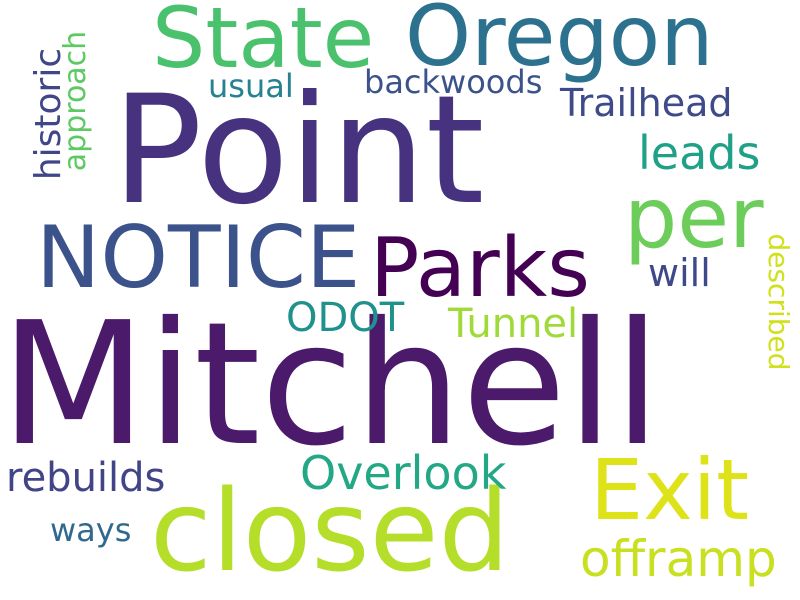 The image size is (800, 600). I want to click on word-trailhead: Trailhead, so click(646, 103).